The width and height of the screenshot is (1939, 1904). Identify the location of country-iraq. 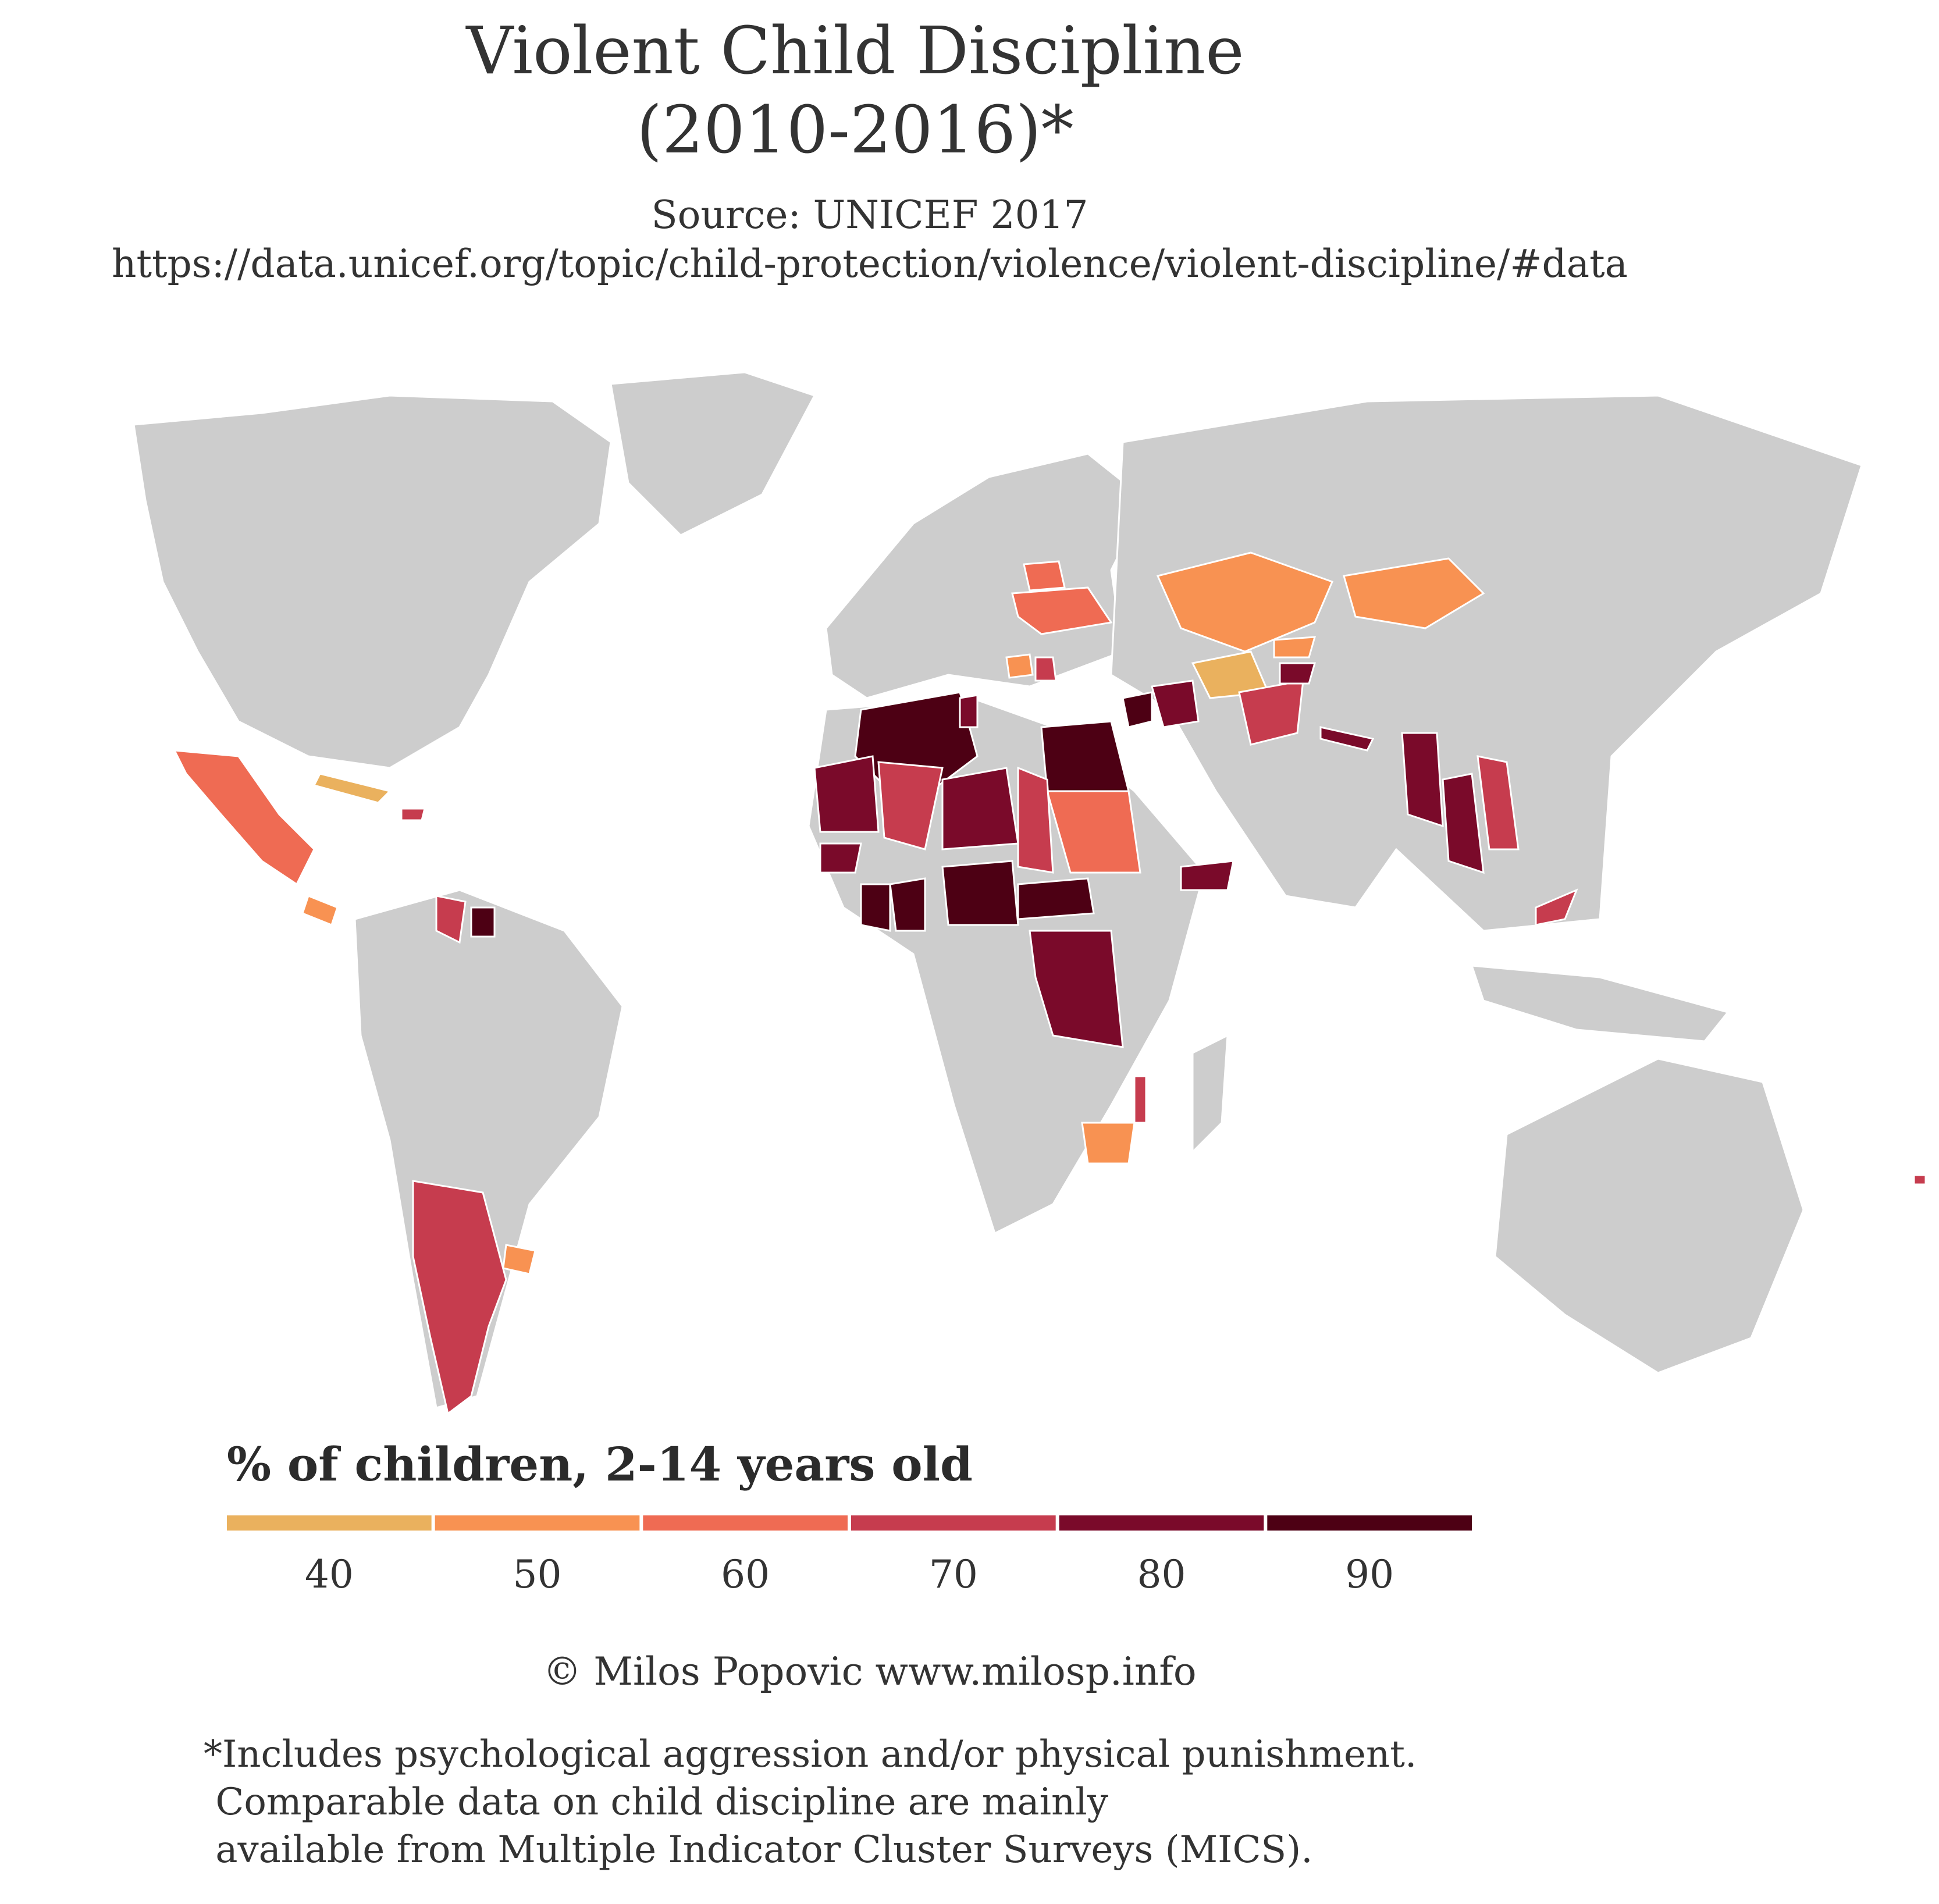
(1175, 703).